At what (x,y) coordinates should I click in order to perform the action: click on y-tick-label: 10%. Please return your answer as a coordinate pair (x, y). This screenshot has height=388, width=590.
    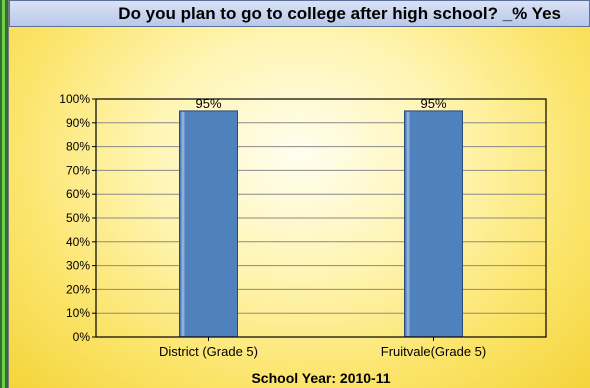
    Looking at the image, I should click on (78, 313).